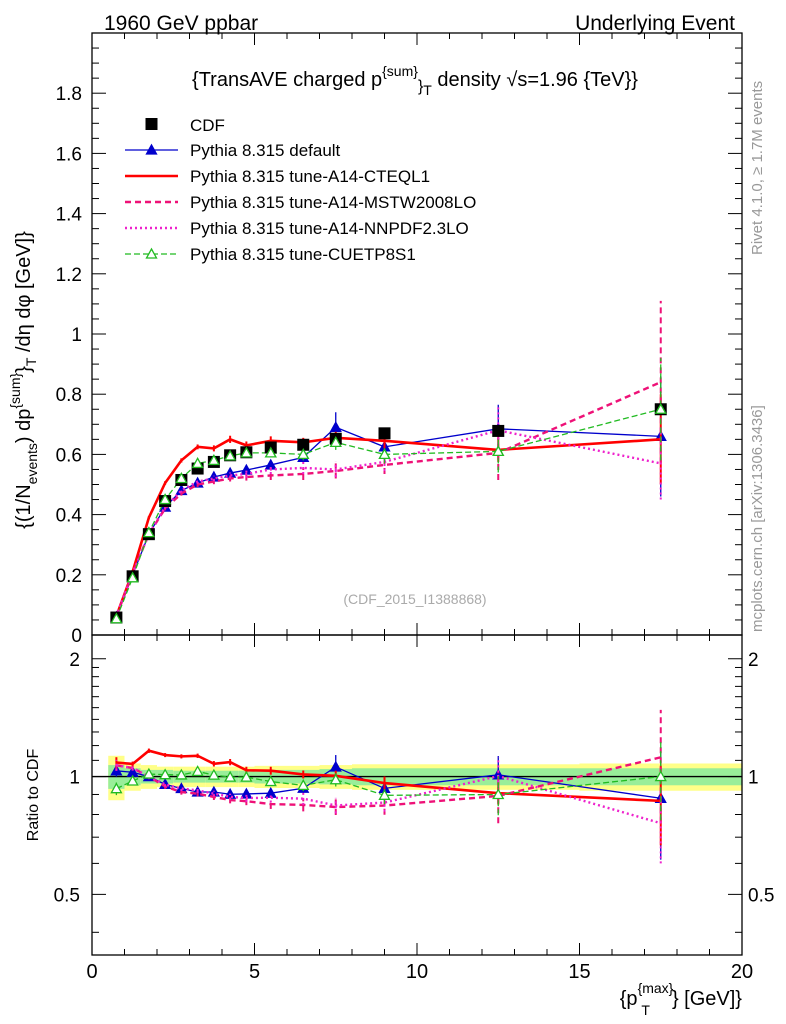 The width and height of the screenshot is (786, 1024). I want to click on legend-label: Pythia 8.315 default, so click(265, 150).